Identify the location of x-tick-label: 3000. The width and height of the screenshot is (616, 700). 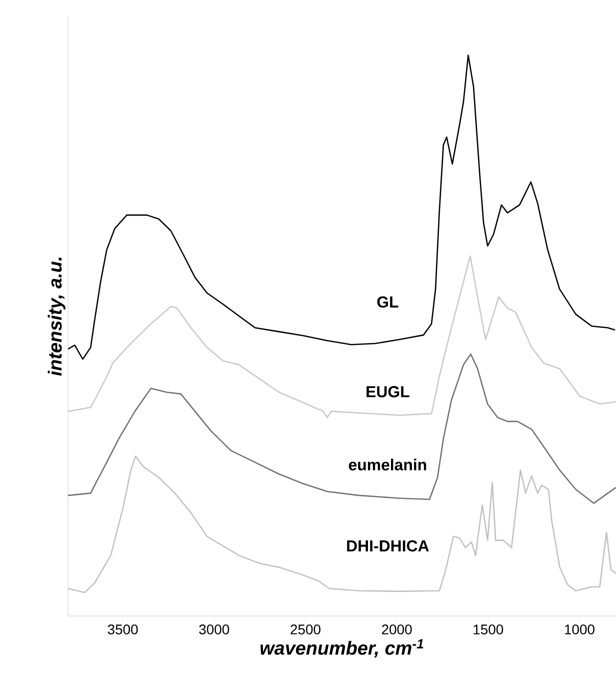
(214, 629).